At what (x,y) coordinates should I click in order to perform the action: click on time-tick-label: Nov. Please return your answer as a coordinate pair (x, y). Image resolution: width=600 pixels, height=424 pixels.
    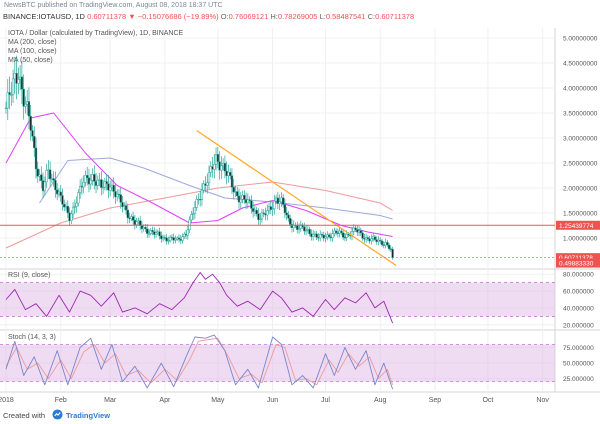
    Looking at the image, I should click on (542, 400).